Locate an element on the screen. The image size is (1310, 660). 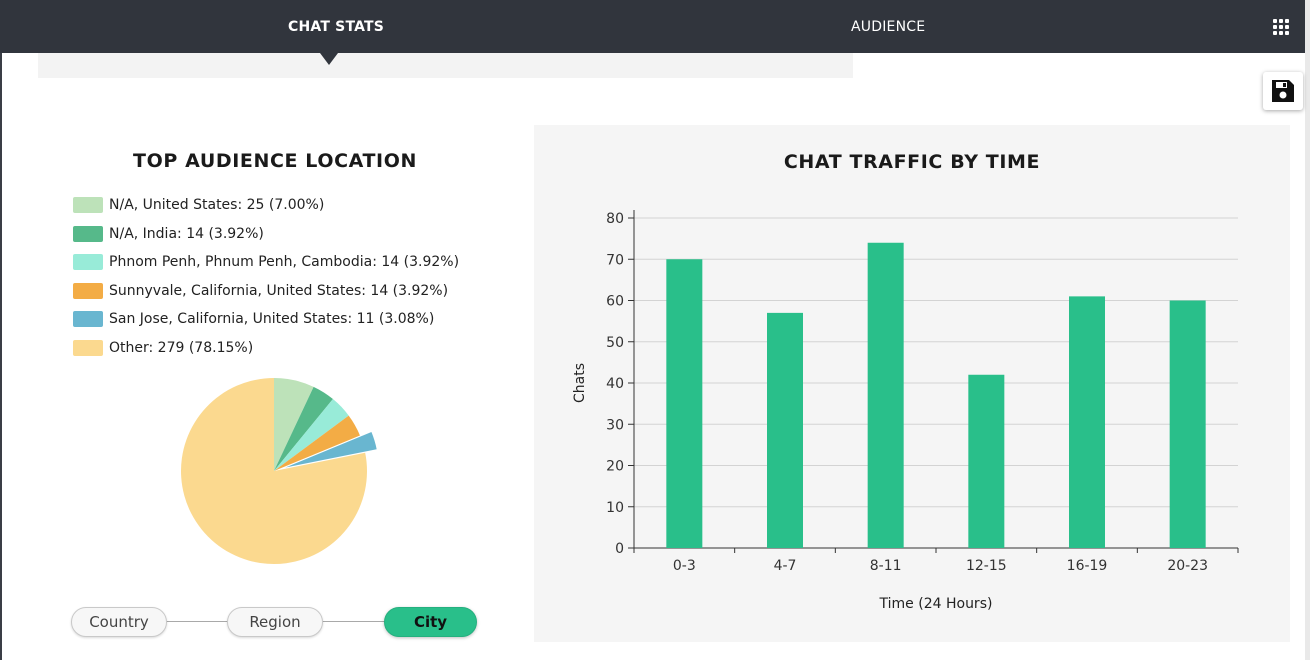
save-button is located at coordinates (1283, 91).